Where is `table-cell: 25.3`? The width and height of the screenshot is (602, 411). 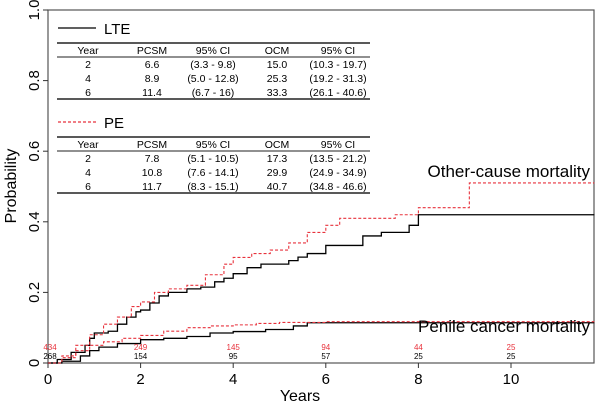 table-cell: 25.3 is located at coordinates (277, 79).